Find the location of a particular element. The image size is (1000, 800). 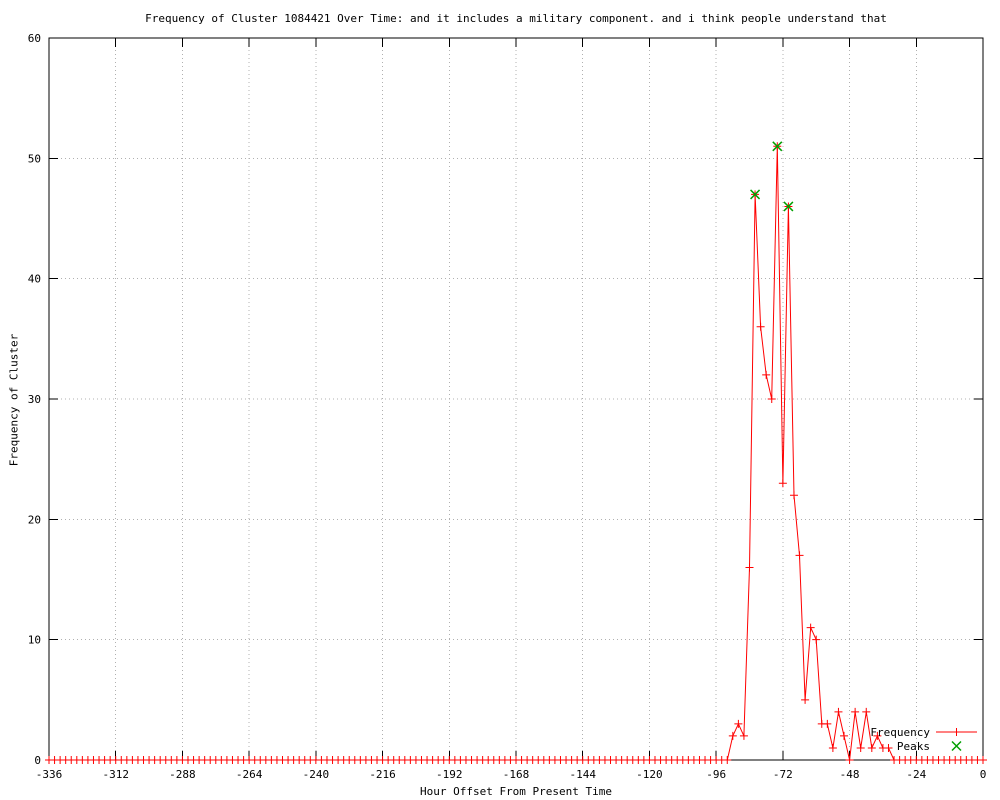

x-tick-label: -288 is located at coordinates (182, 774).